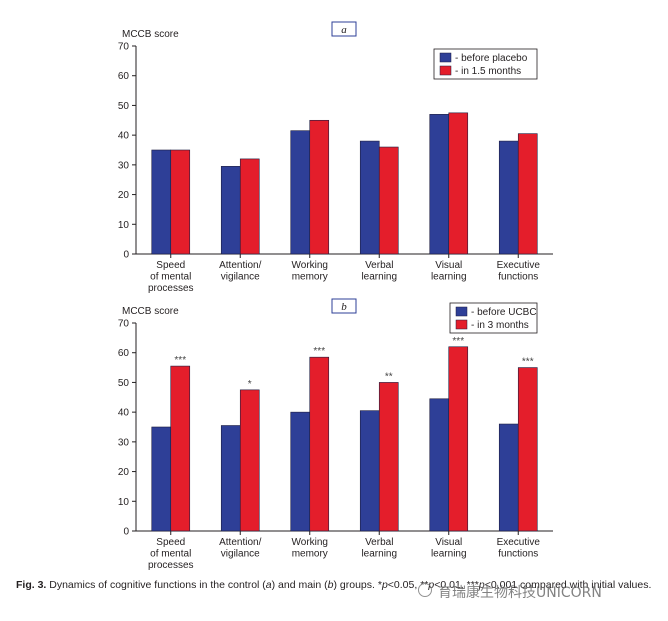 This screenshot has height=621, width=668. What do you see at coordinates (500, 325) in the screenshot?
I see `legend-label: - in 3 months` at bounding box center [500, 325].